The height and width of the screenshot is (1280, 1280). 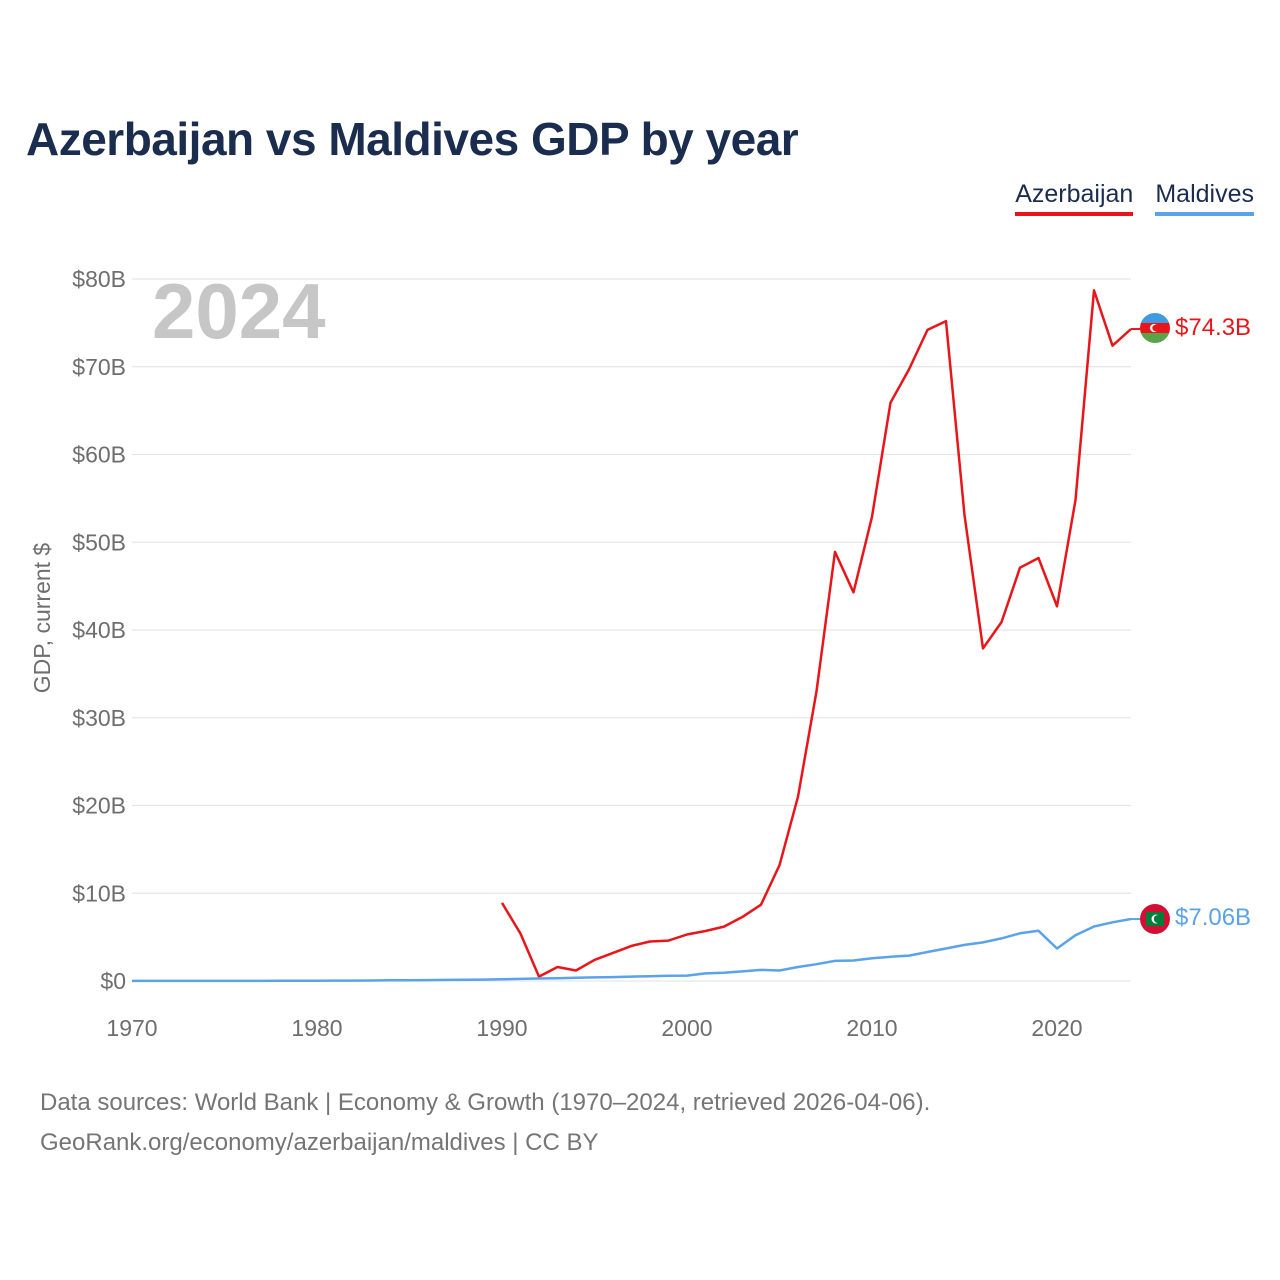 What do you see at coordinates (99, 542) in the screenshot?
I see `y-tick-label: $50B` at bounding box center [99, 542].